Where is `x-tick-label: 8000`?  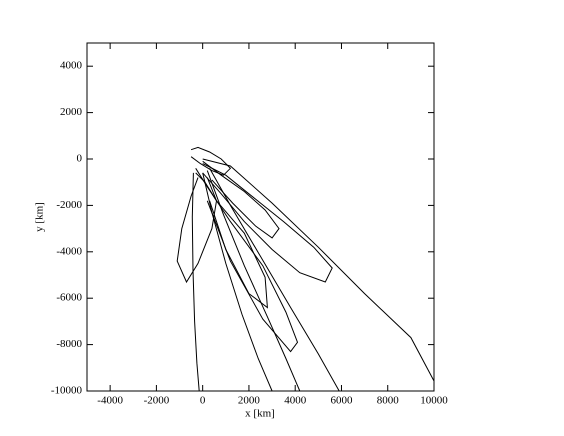
x-tick-label: 8000 is located at coordinates (388, 401).